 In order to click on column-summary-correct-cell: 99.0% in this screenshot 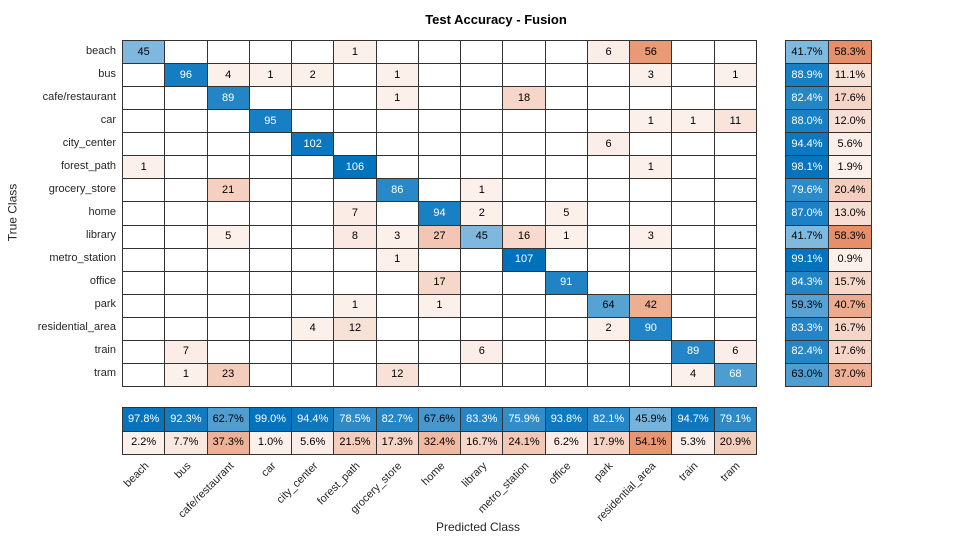, I will do `click(270, 419)`.